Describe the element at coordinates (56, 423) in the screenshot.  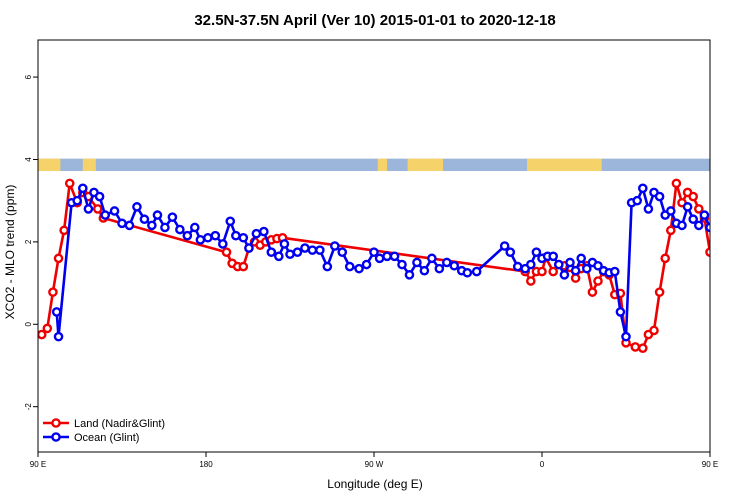
I see `legend-swatch-marker` at that location.